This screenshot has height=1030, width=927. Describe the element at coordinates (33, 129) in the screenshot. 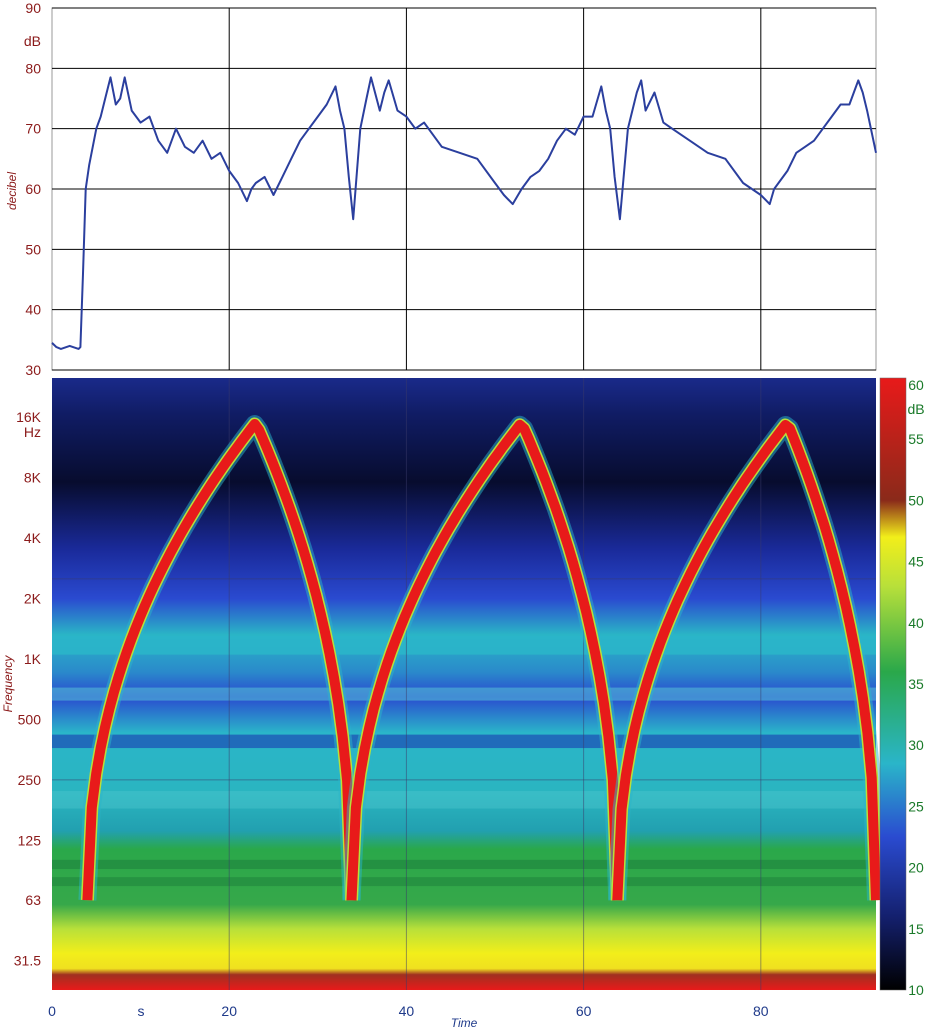

I see `level-y-tick-label: 70` at that location.